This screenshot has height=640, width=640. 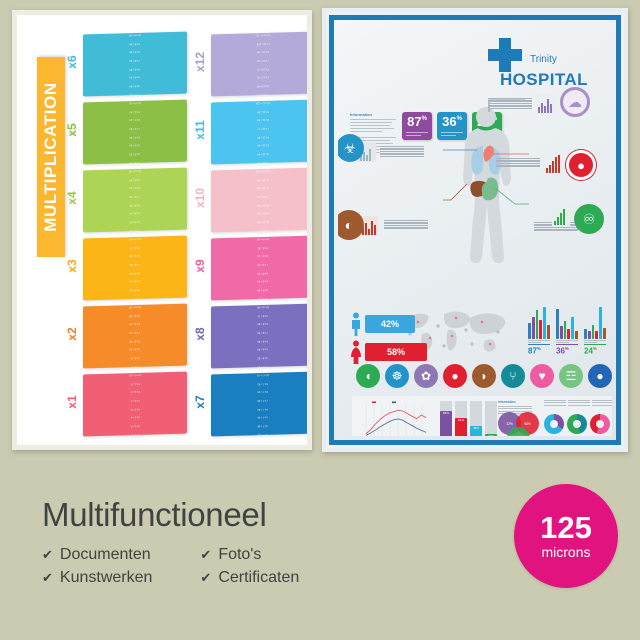 What do you see at coordinates (542, 66) in the screenshot?
I see `hospital-logo: Trinity HOSPITAL` at bounding box center [542, 66].